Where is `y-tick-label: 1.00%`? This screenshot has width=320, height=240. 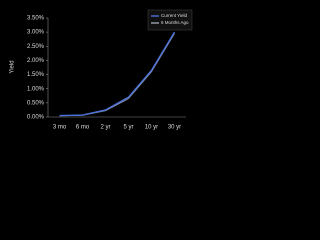 y-tick-label: 1.00% is located at coordinates (36, 89).